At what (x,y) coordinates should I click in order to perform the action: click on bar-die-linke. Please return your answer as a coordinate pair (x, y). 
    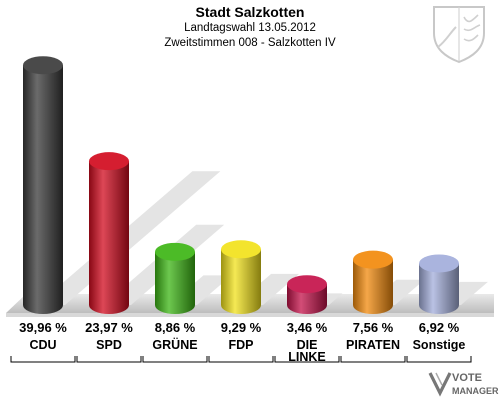
    Looking at the image, I should click on (307, 294).